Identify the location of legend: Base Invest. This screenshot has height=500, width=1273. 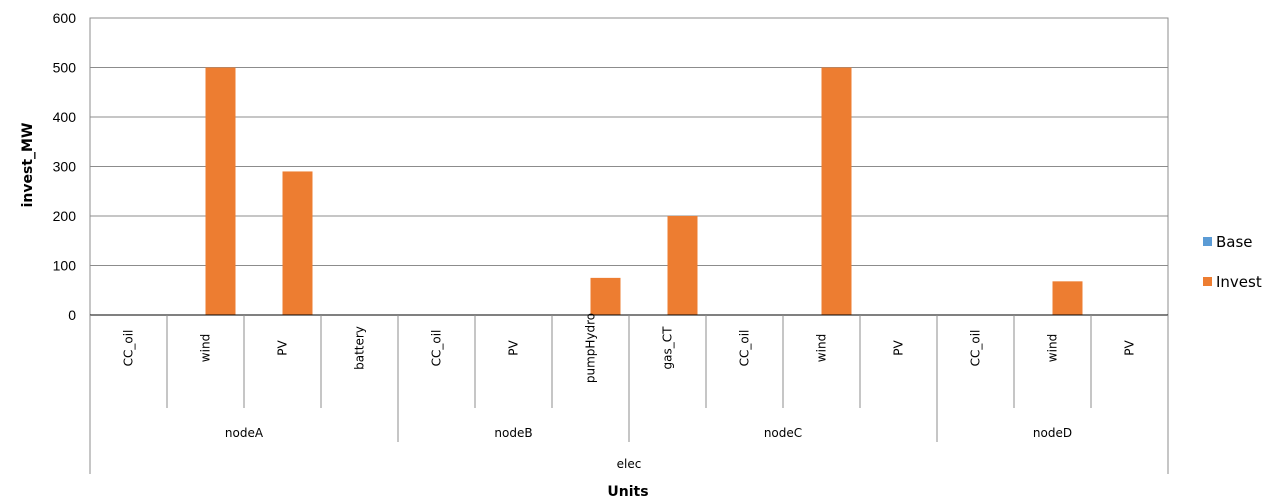
(1232, 262).